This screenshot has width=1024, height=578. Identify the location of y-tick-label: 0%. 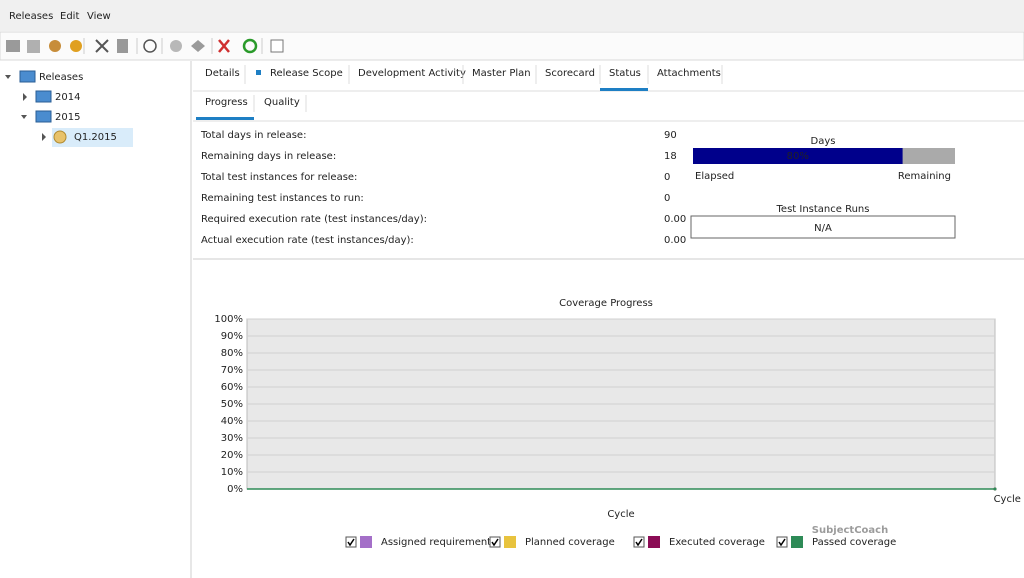
(235, 489).